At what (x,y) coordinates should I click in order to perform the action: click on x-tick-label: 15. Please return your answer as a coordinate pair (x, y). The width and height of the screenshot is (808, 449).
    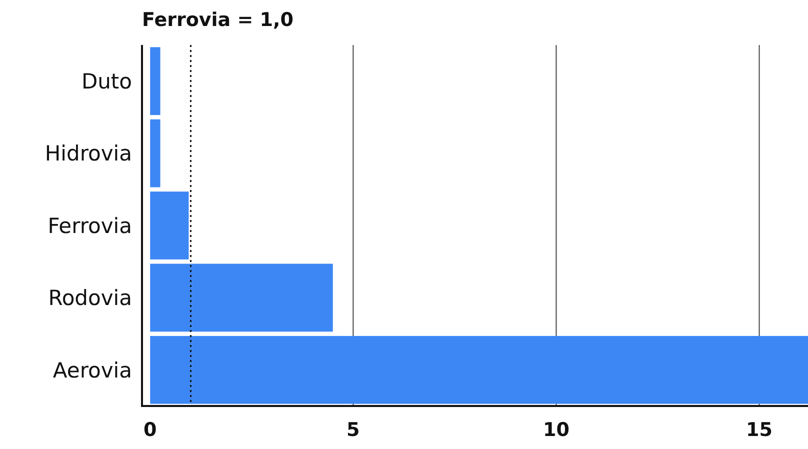
    Looking at the image, I should click on (759, 430).